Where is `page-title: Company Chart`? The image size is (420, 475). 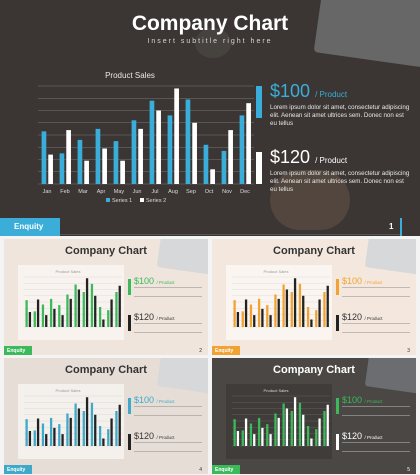 page-title: Company Chart is located at coordinates (210, 23).